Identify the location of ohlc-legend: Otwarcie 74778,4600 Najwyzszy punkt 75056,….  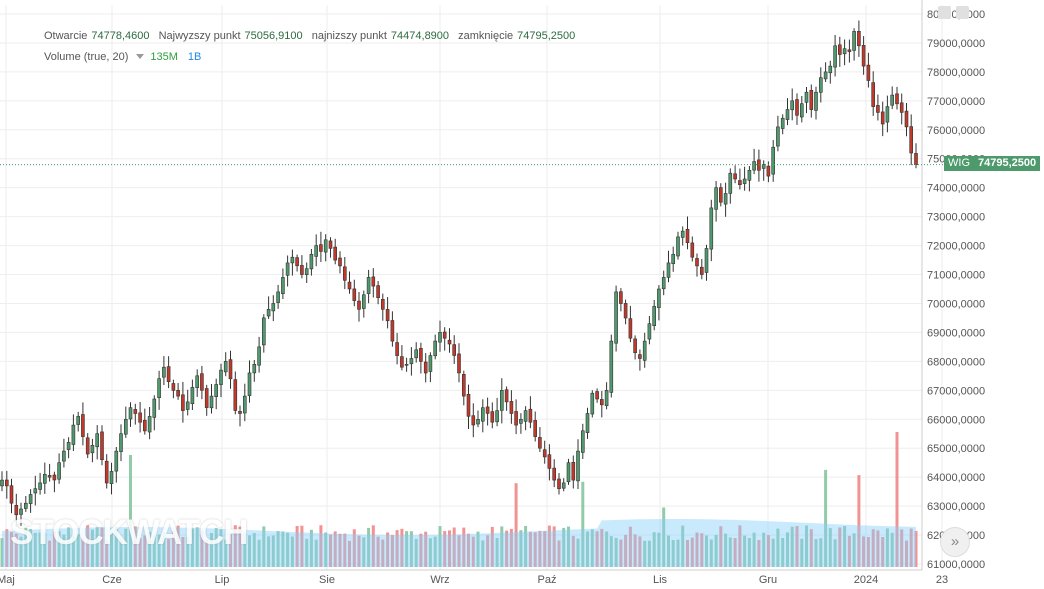
(312, 36).